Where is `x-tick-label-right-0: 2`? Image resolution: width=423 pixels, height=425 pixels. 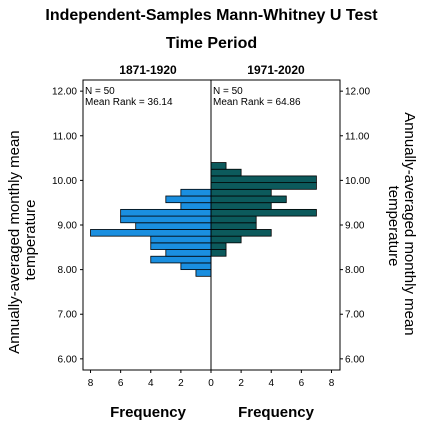 x-tick-label-right-0: 2 is located at coordinates (241, 383).